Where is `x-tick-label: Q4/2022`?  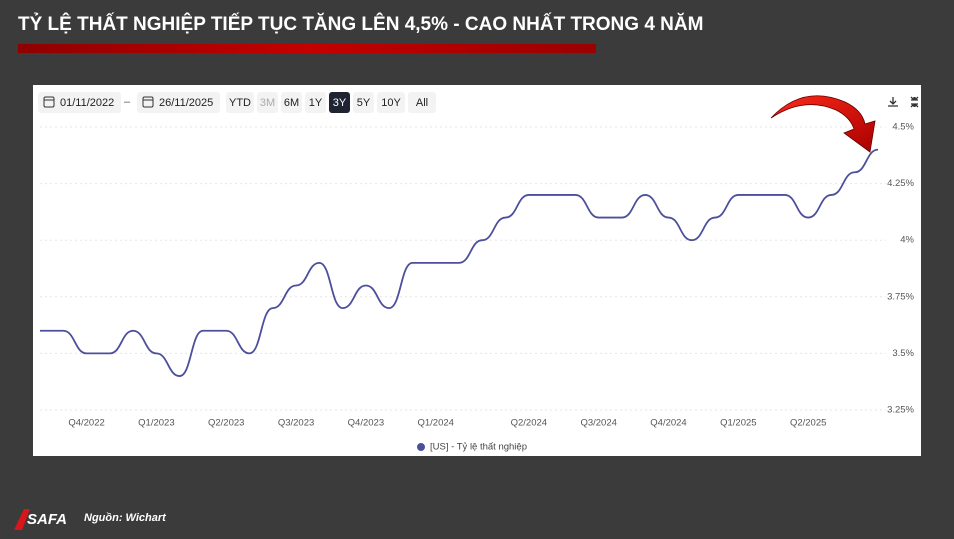
x-tick-label: Q4/2022 is located at coordinates (86, 423).